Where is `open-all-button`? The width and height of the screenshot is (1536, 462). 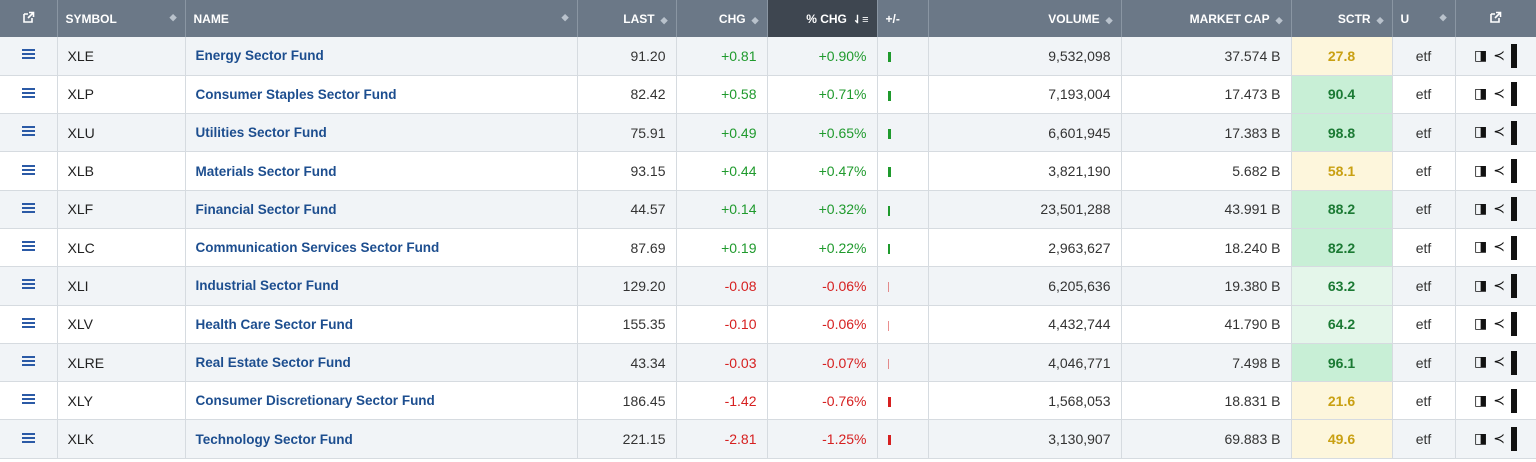
open-all-button is located at coordinates (29, 18).